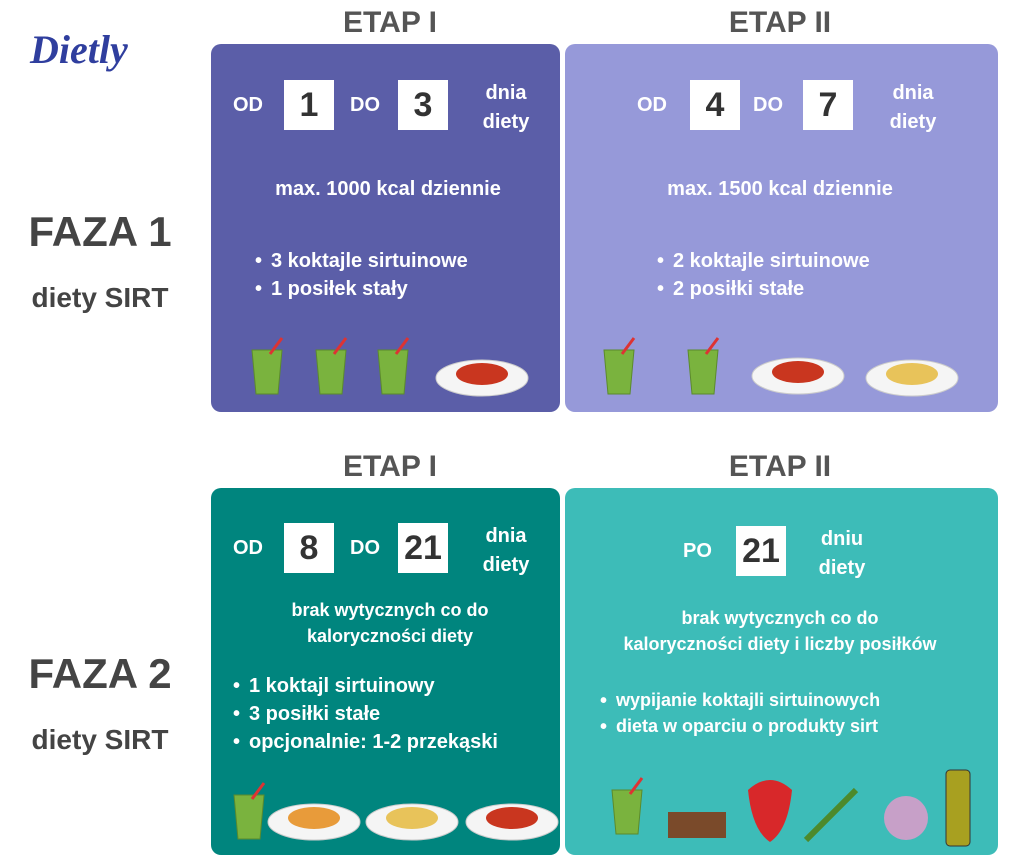  Describe the element at coordinates (739, 289) in the screenshot. I see `bullet: 2 posiłki stałe` at that location.